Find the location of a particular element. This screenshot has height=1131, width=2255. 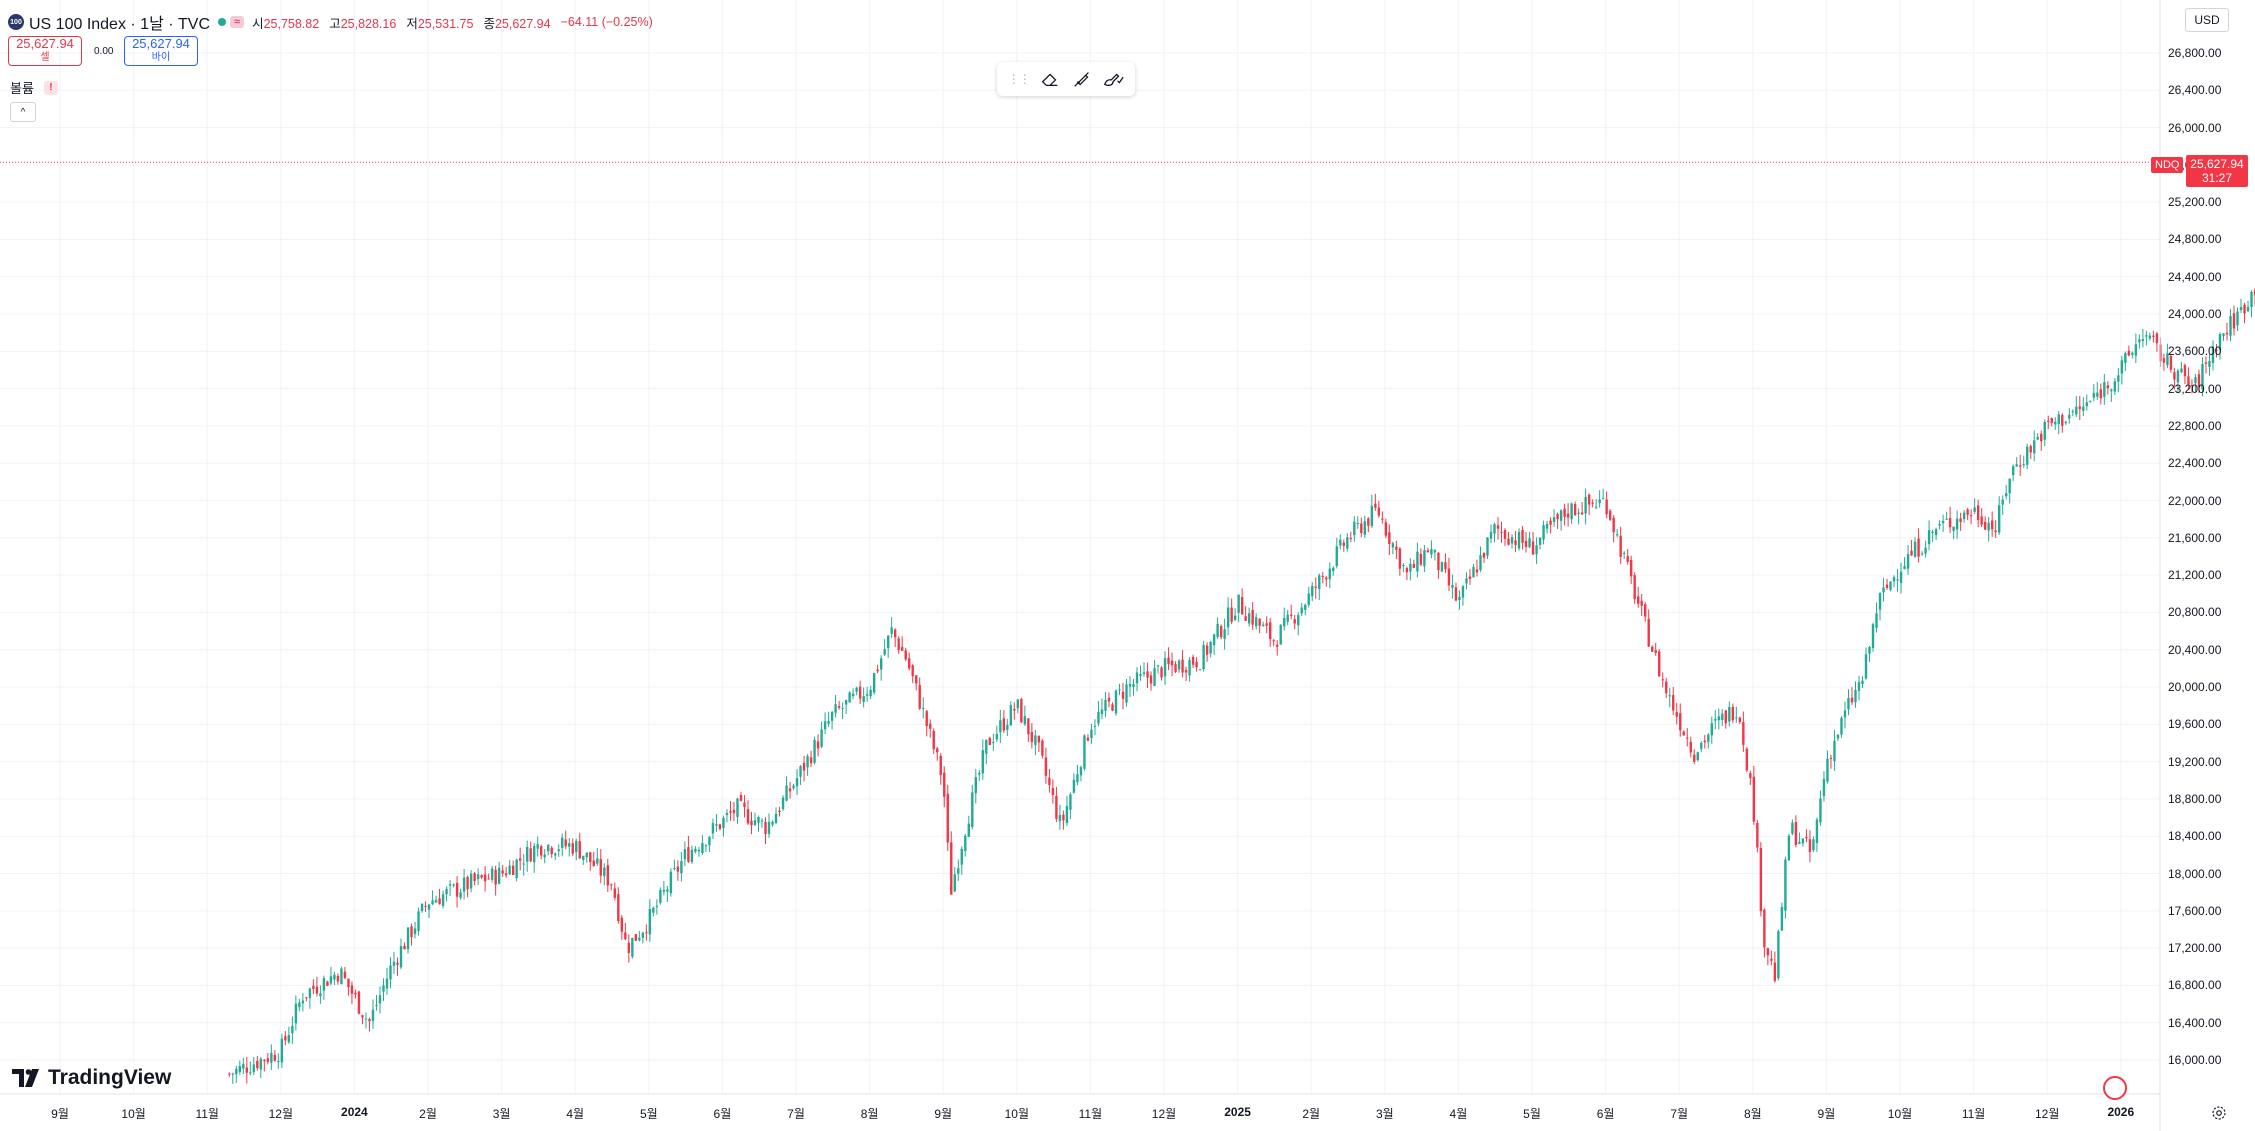

buy-button: 25,627.94 바이 is located at coordinates (161, 51).